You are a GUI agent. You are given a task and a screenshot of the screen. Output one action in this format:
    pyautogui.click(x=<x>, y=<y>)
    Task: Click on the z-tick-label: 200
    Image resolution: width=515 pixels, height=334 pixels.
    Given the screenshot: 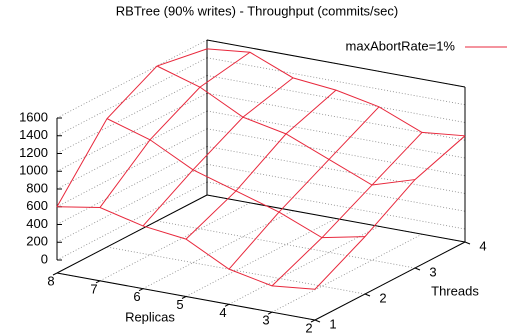 What is the action you would take?
    pyautogui.click(x=37, y=241)
    